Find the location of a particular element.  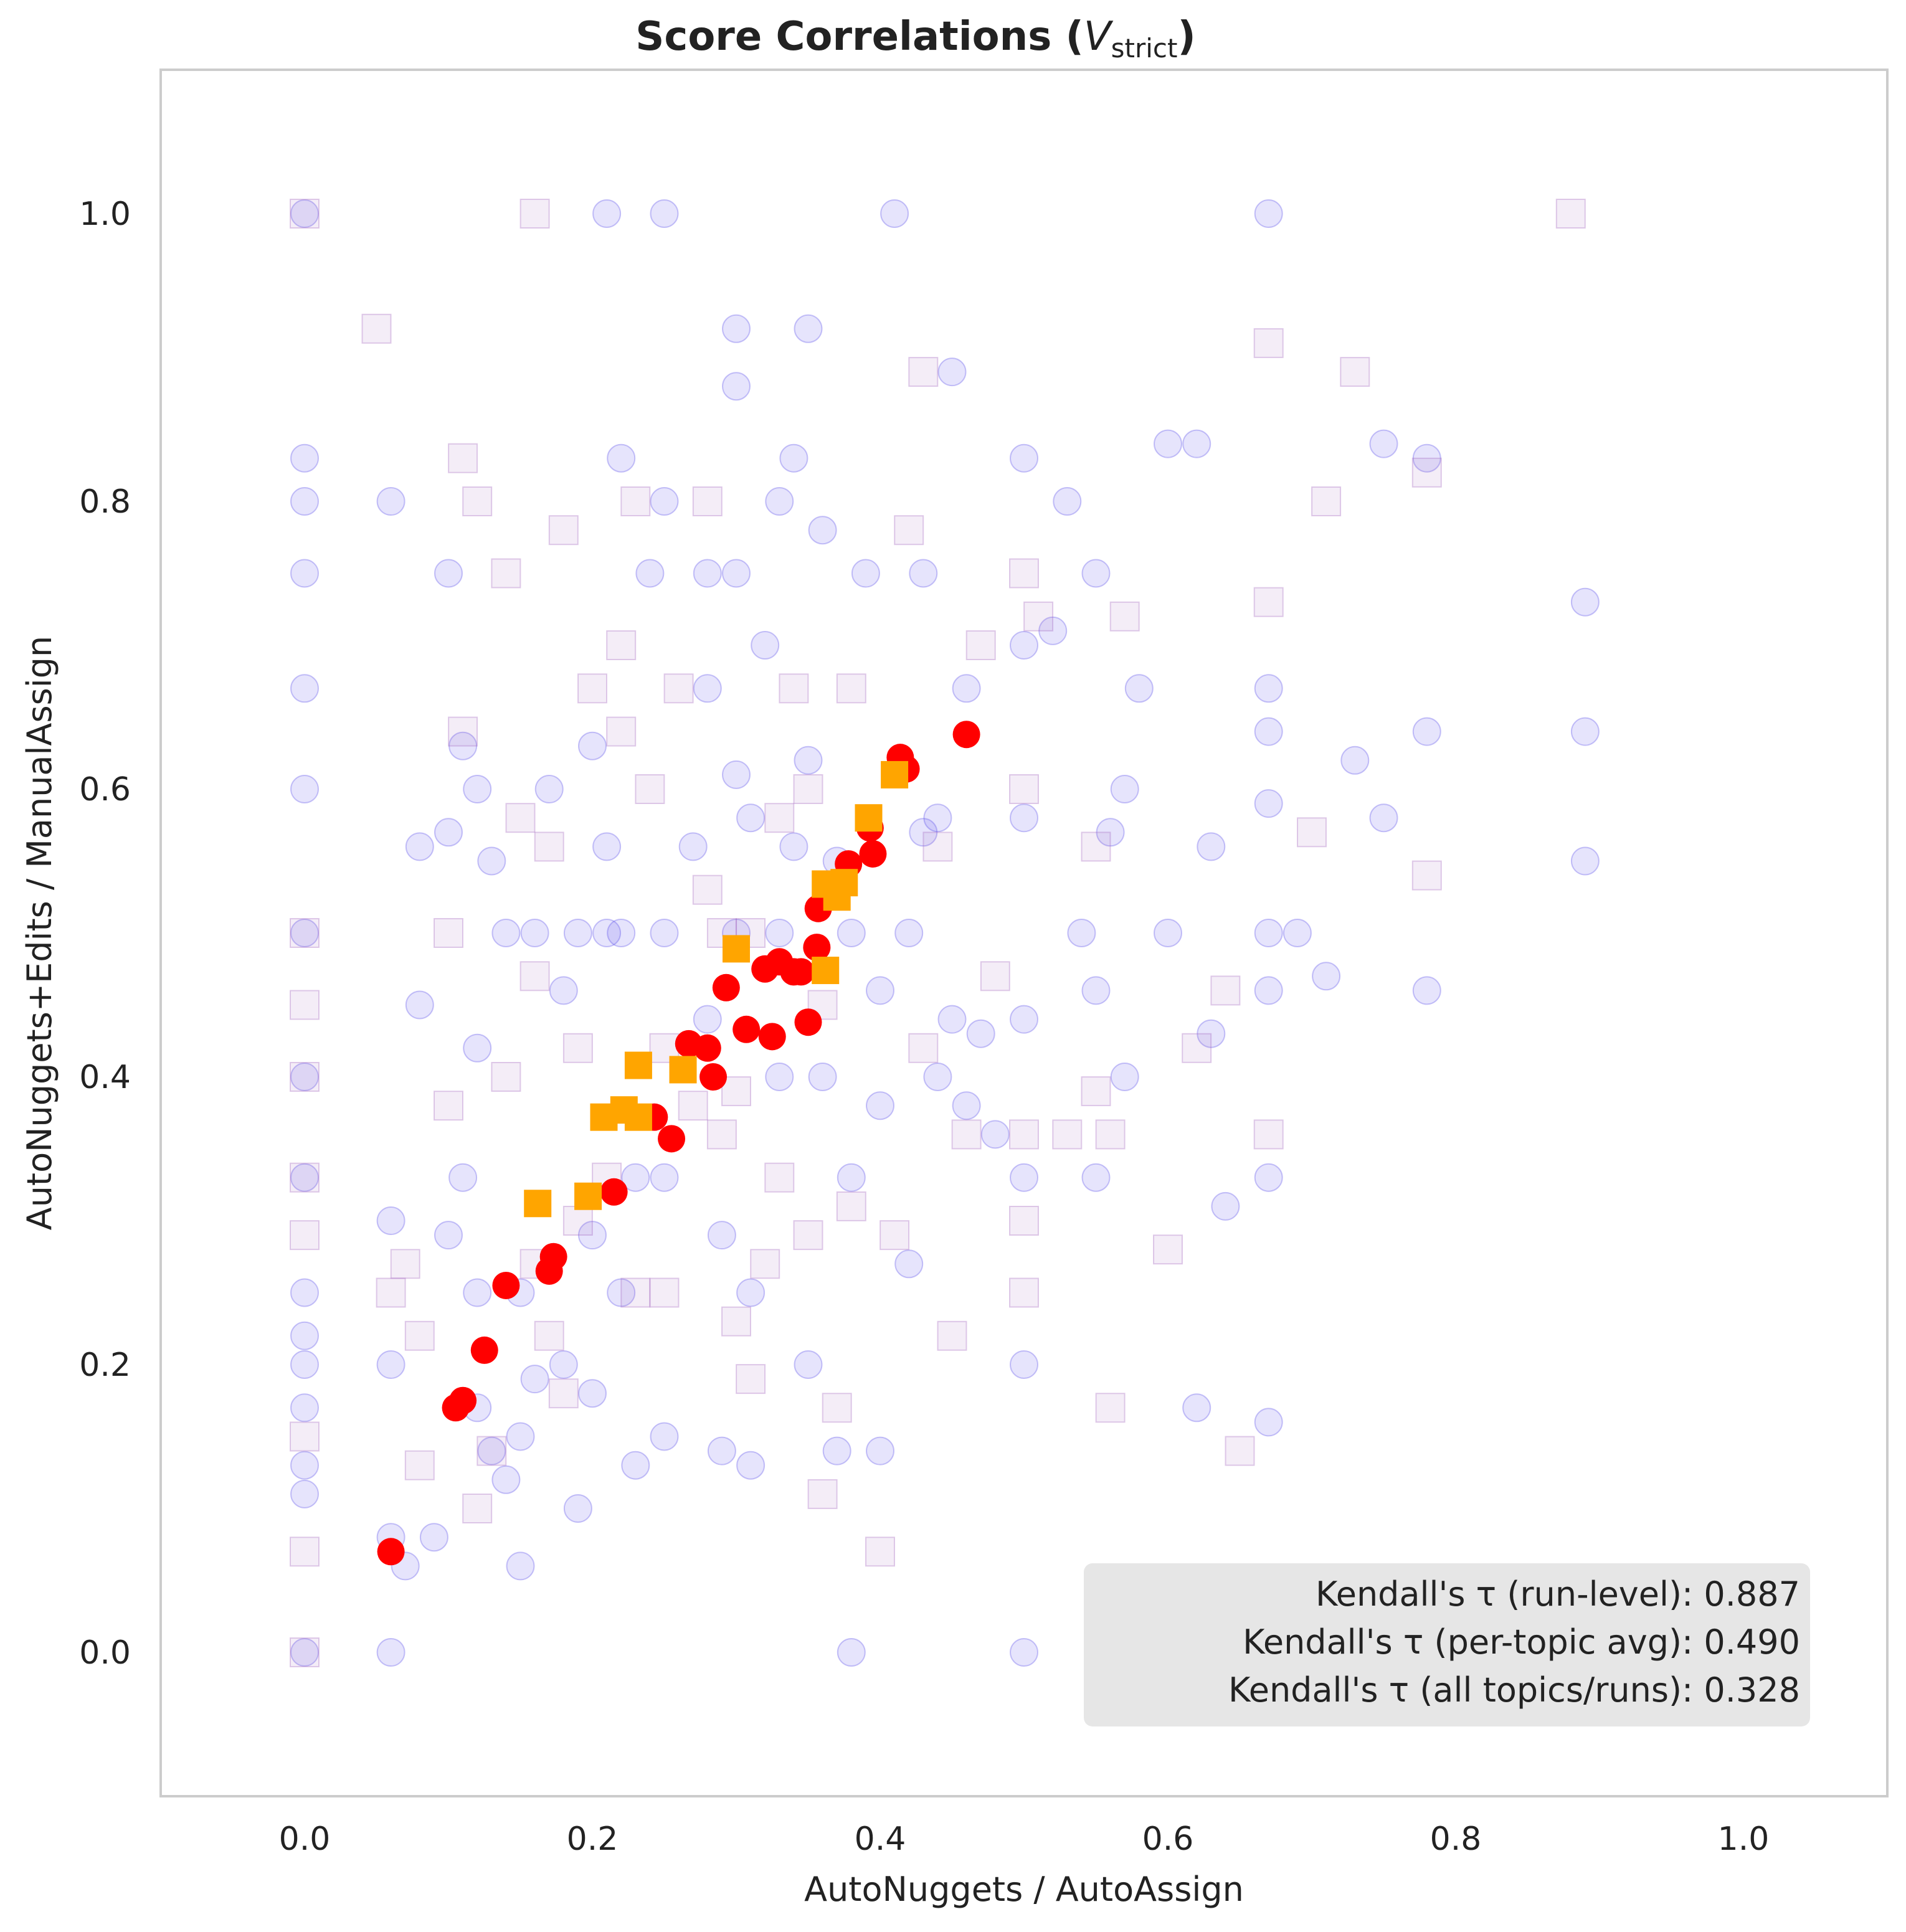

chart-title-subscript: strict is located at coordinates (1144, 48).